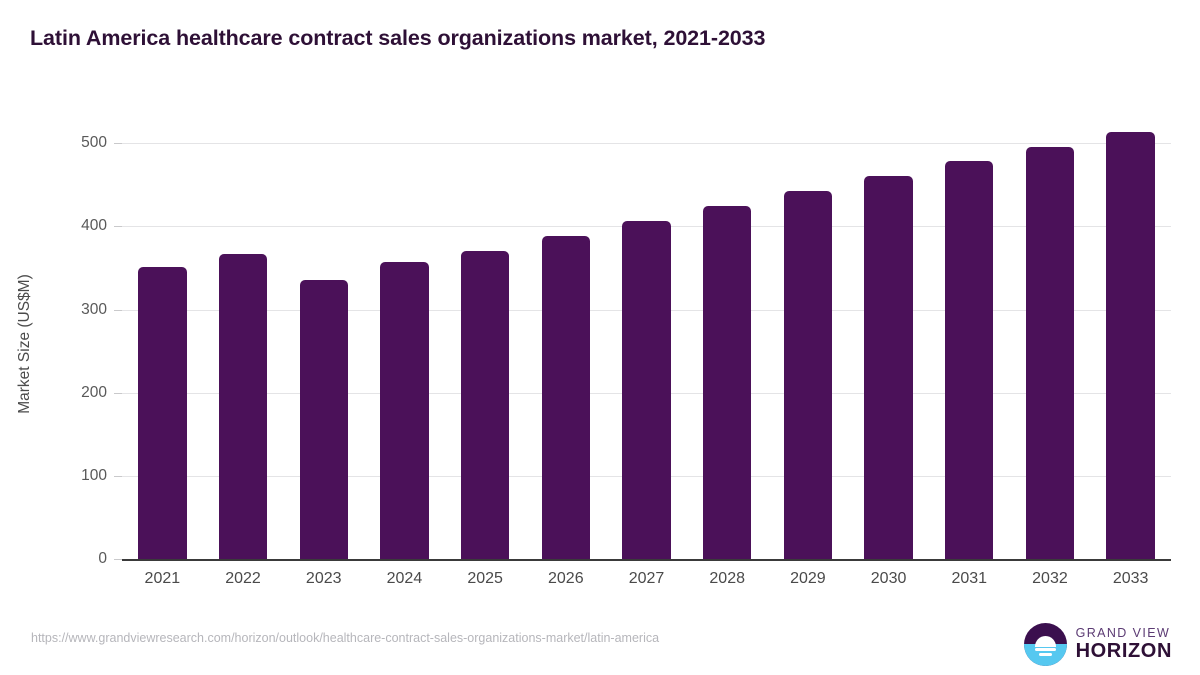 This screenshot has width=1200, height=675. I want to click on gridline, so click(646, 144).